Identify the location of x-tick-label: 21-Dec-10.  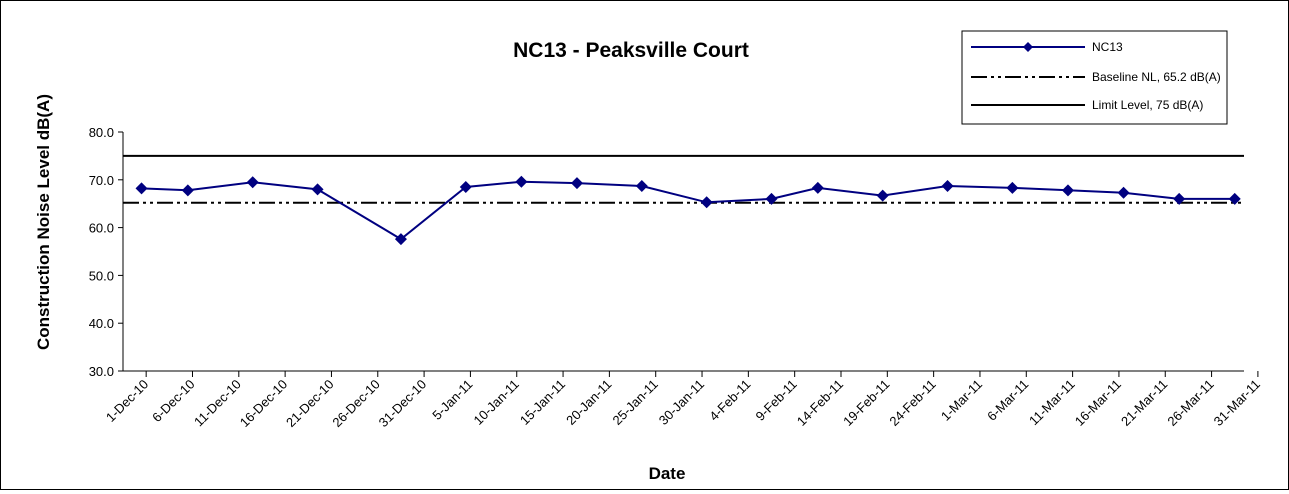
(310, 404).